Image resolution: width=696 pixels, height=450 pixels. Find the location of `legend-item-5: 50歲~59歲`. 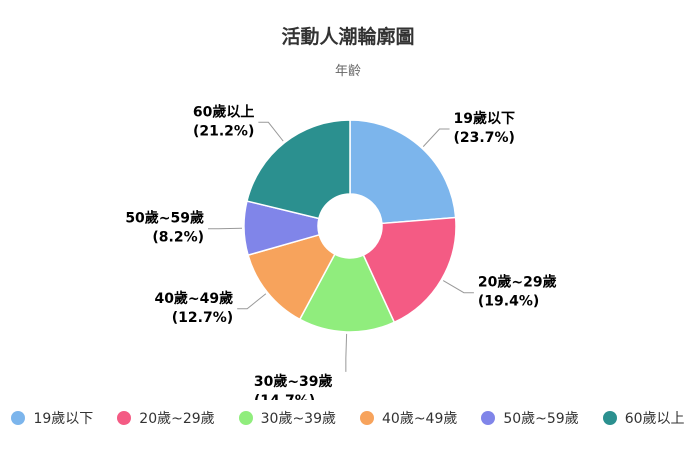

legend-item-5: 50歲~59歲 is located at coordinates (530, 418).